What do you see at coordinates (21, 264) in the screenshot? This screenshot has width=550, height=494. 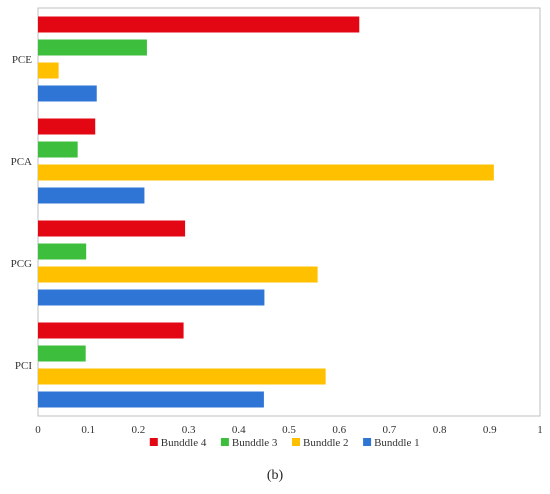 I see `category-label-pcg: PCG` at bounding box center [21, 264].